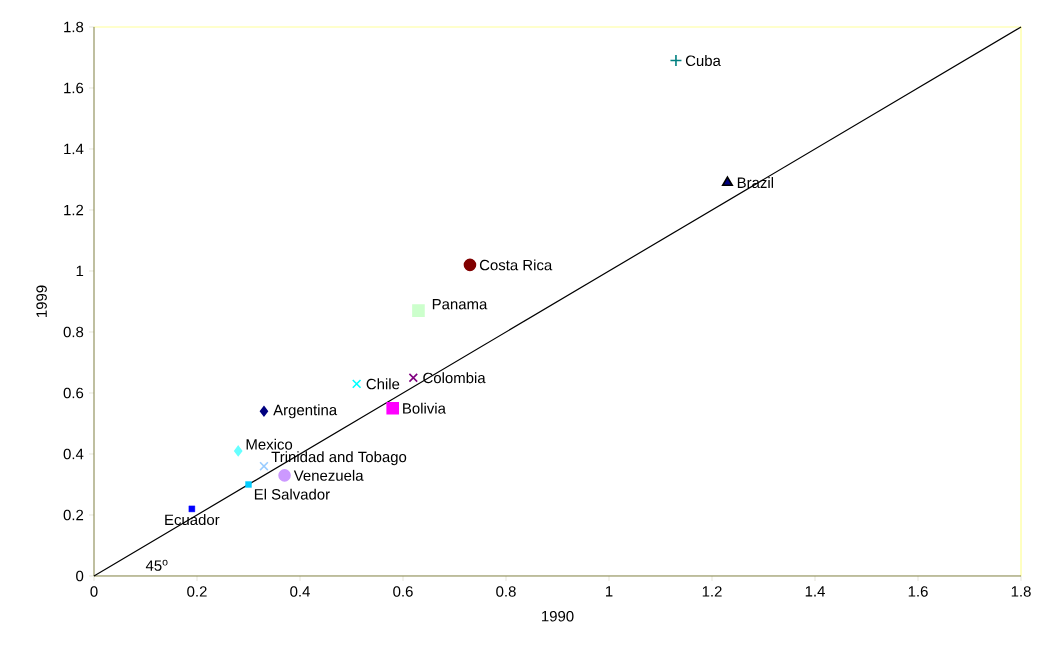  What do you see at coordinates (1021, 591) in the screenshot?
I see `x-tick-label: 1.8` at bounding box center [1021, 591].